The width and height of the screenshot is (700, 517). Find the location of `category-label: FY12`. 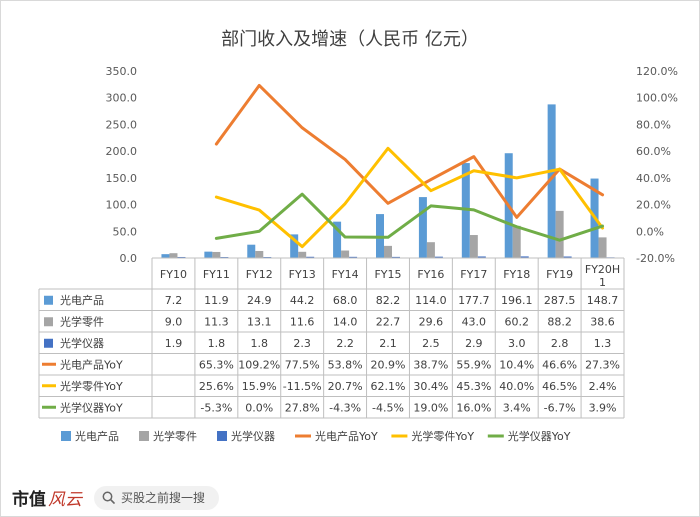

category-label: FY12 is located at coordinates (259, 274).